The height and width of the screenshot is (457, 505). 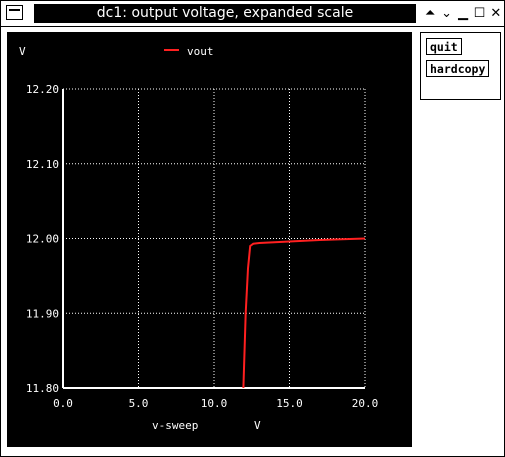 I want to click on side-panel: quit hardcopy, so click(x=460, y=66).